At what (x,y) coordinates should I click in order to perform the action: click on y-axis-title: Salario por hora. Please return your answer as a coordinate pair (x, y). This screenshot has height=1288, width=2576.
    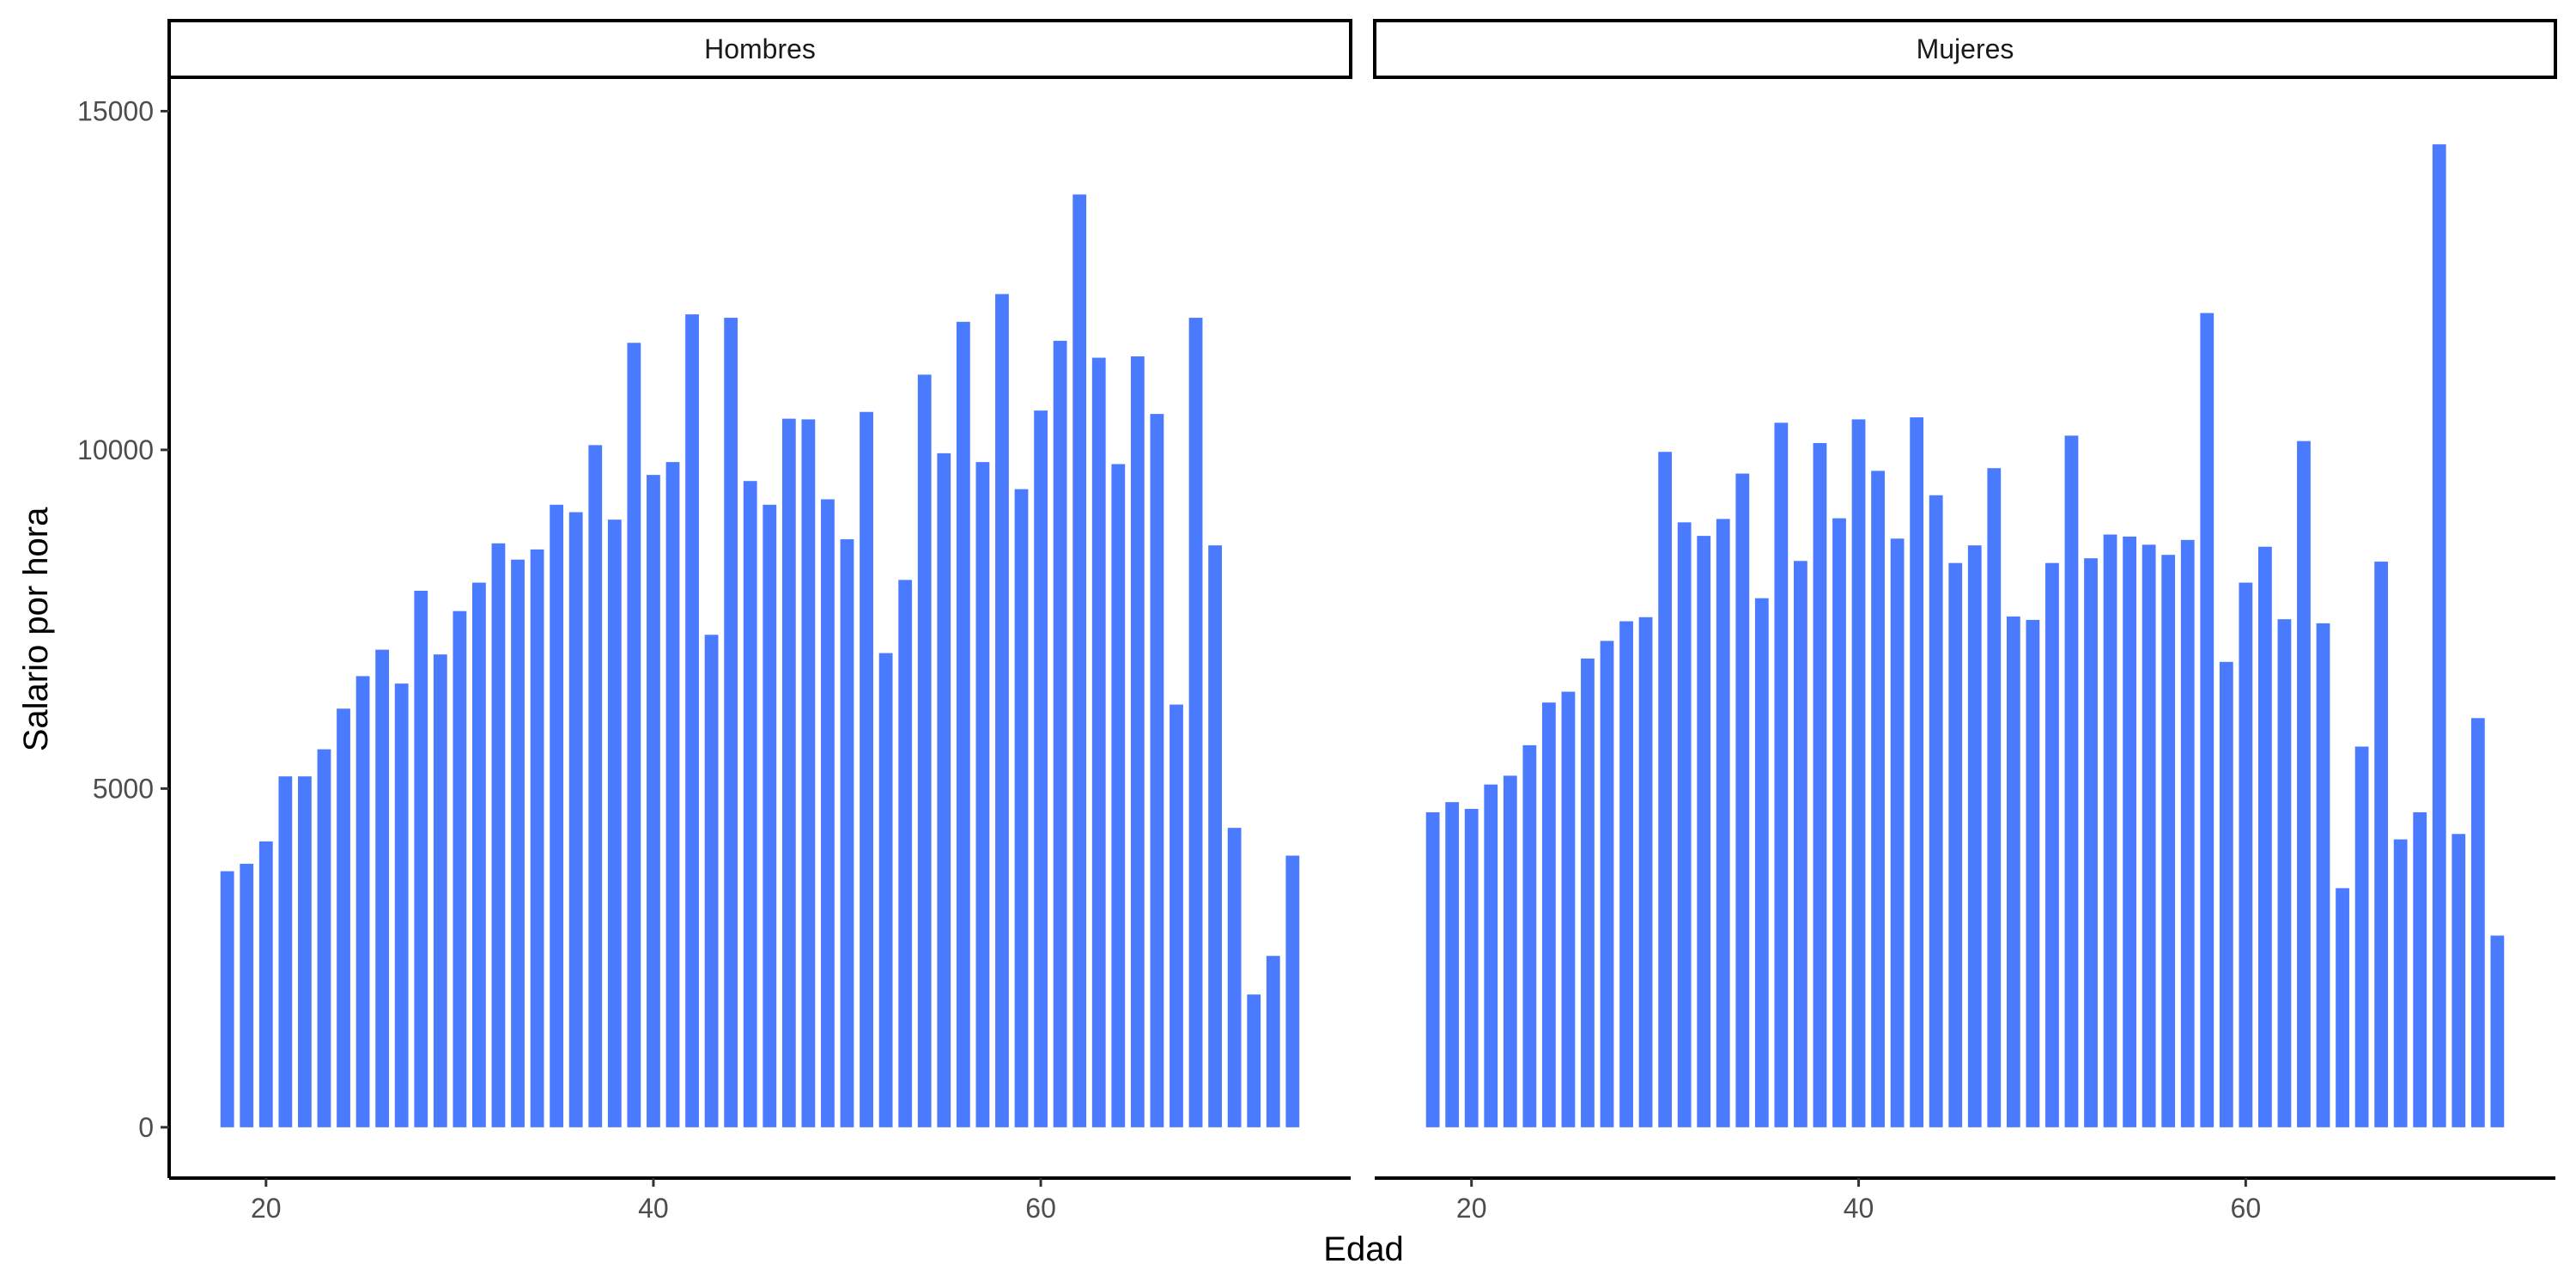
    Looking at the image, I should click on (36, 629).